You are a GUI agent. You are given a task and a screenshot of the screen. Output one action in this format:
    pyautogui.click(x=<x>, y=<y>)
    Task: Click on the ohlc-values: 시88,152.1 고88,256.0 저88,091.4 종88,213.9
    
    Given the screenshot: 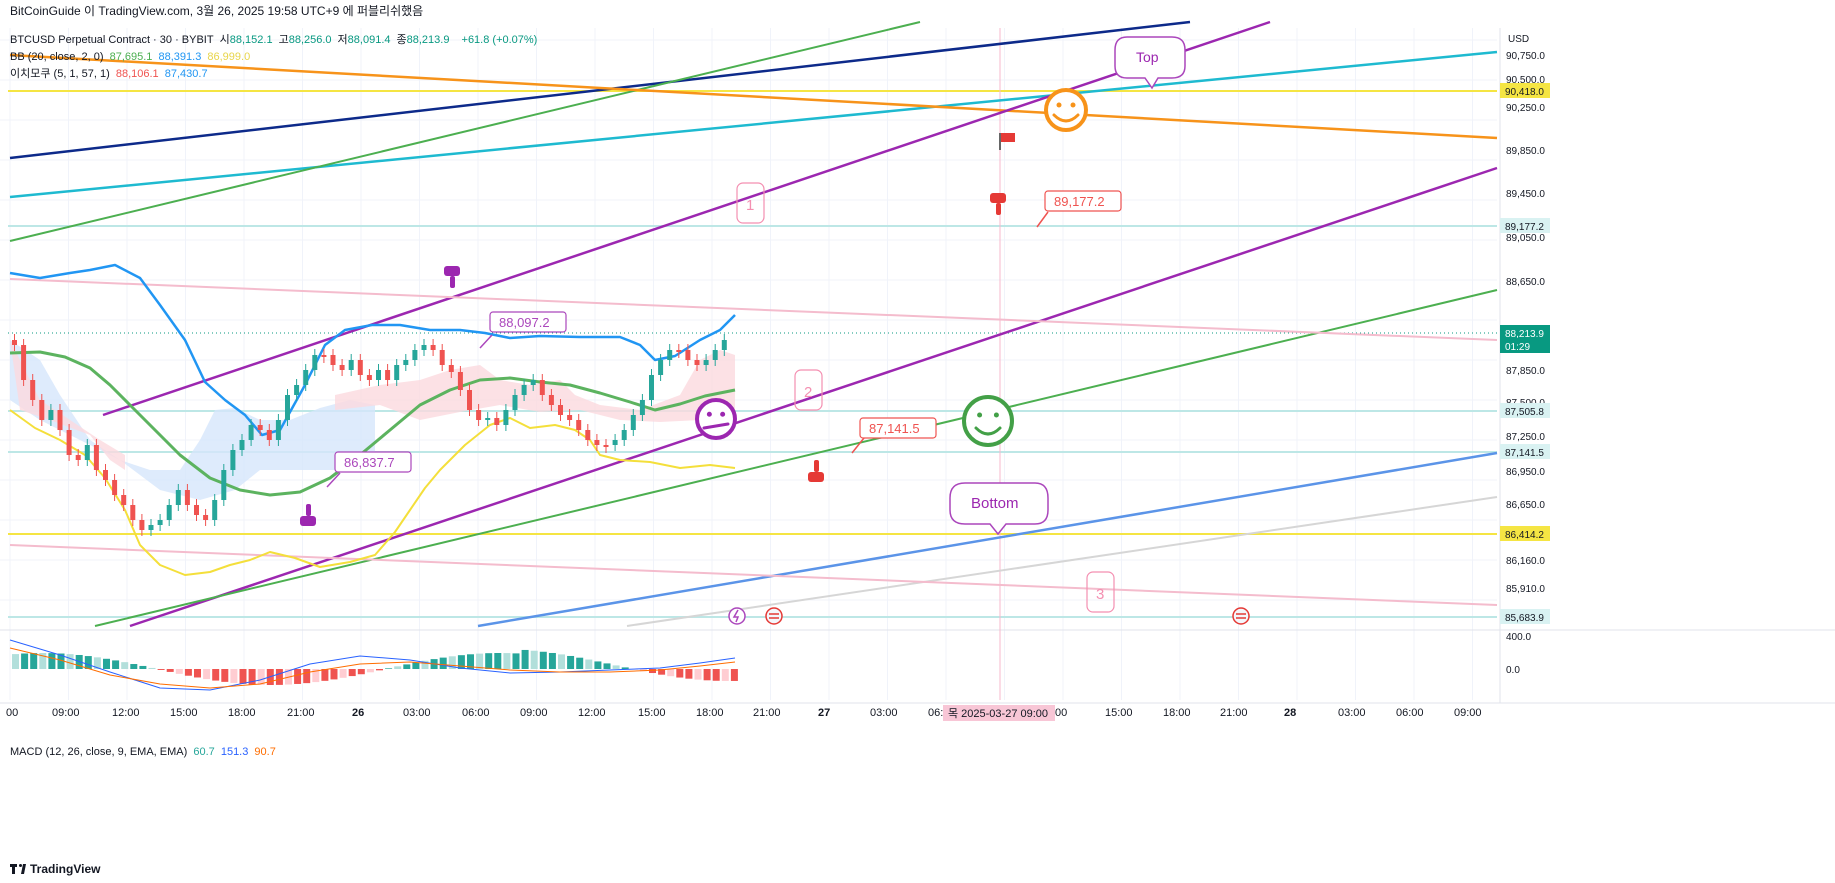 What is the action you would take?
    pyautogui.click(x=338, y=40)
    